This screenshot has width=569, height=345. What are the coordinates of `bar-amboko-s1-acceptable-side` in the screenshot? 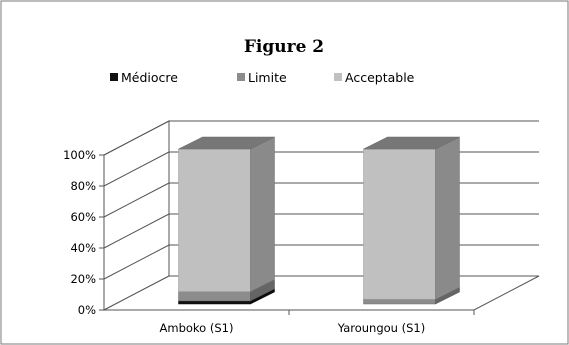 It's located at (262, 214).